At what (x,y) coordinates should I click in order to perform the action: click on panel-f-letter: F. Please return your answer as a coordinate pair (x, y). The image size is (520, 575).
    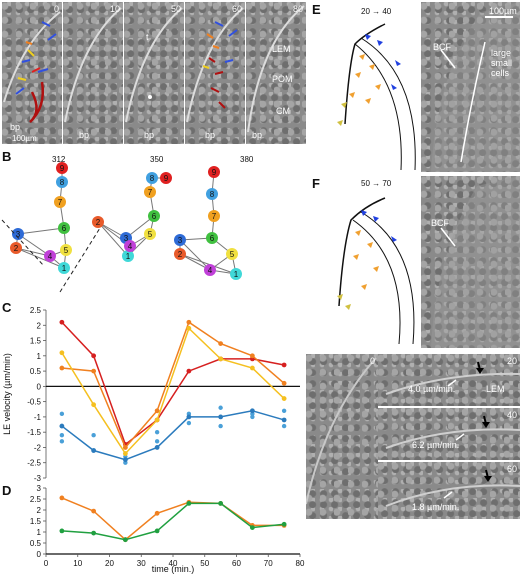
    Looking at the image, I should click on (316, 183).